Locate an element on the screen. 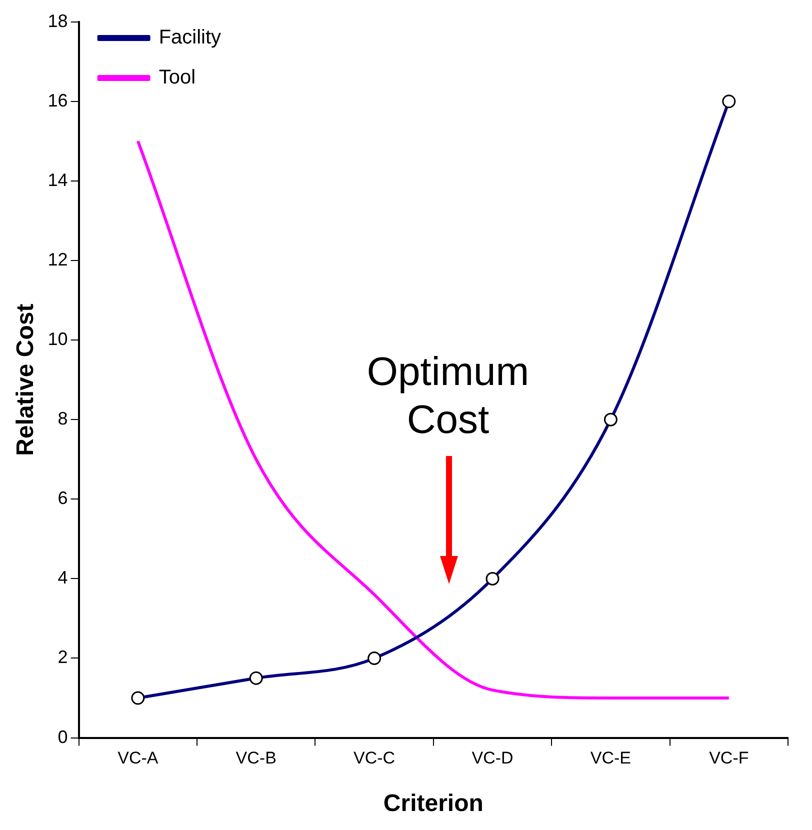 This screenshot has height=830, width=812. y-tick-label: 8 is located at coordinates (63, 418).